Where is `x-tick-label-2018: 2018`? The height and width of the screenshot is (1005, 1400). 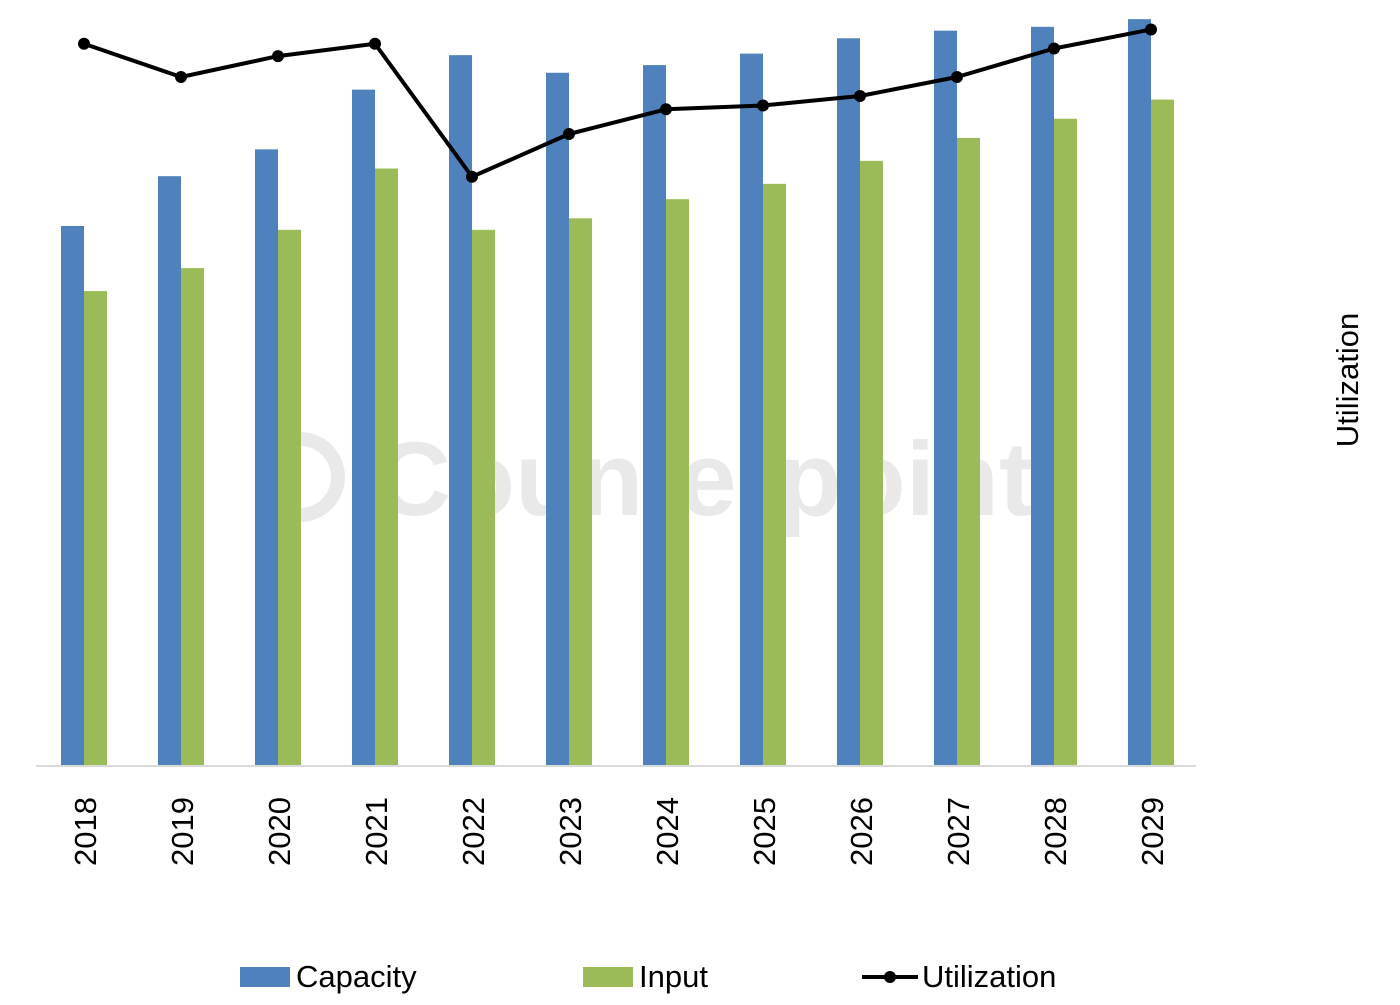
x-tick-label-2018: 2018 is located at coordinates (85, 831).